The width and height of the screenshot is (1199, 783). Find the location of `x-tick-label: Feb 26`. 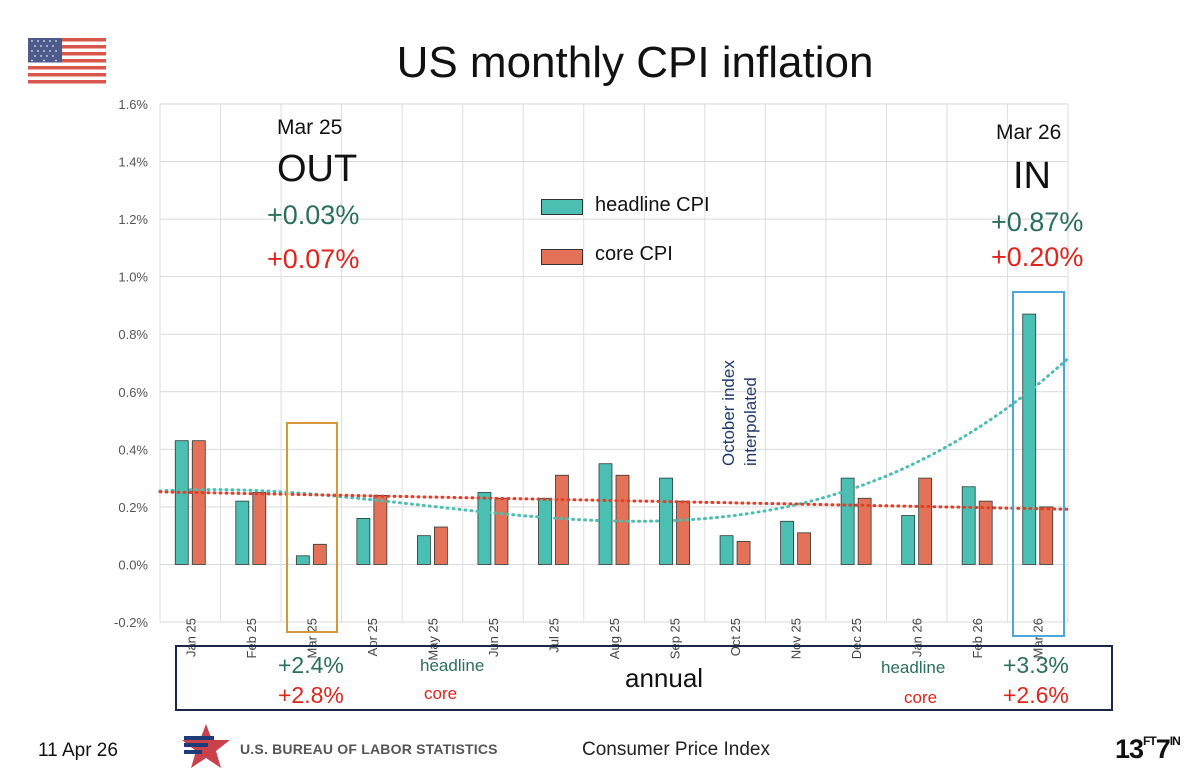

x-tick-label: Feb 26 is located at coordinates (977, 638).